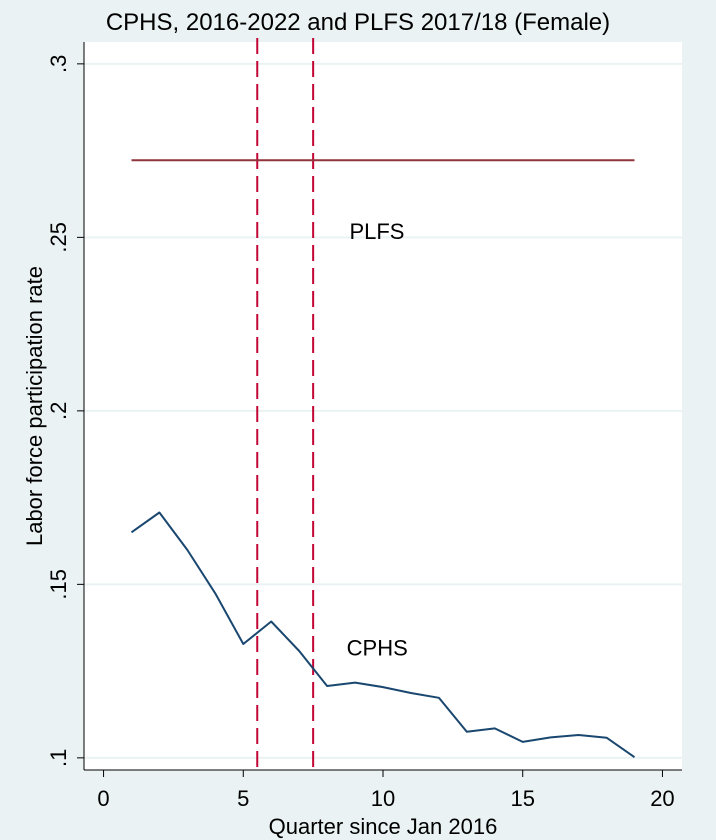  What do you see at coordinates (103, 798) in the screenshot?
I see `x-tick-label: 0` at bounding box center [103, 798].